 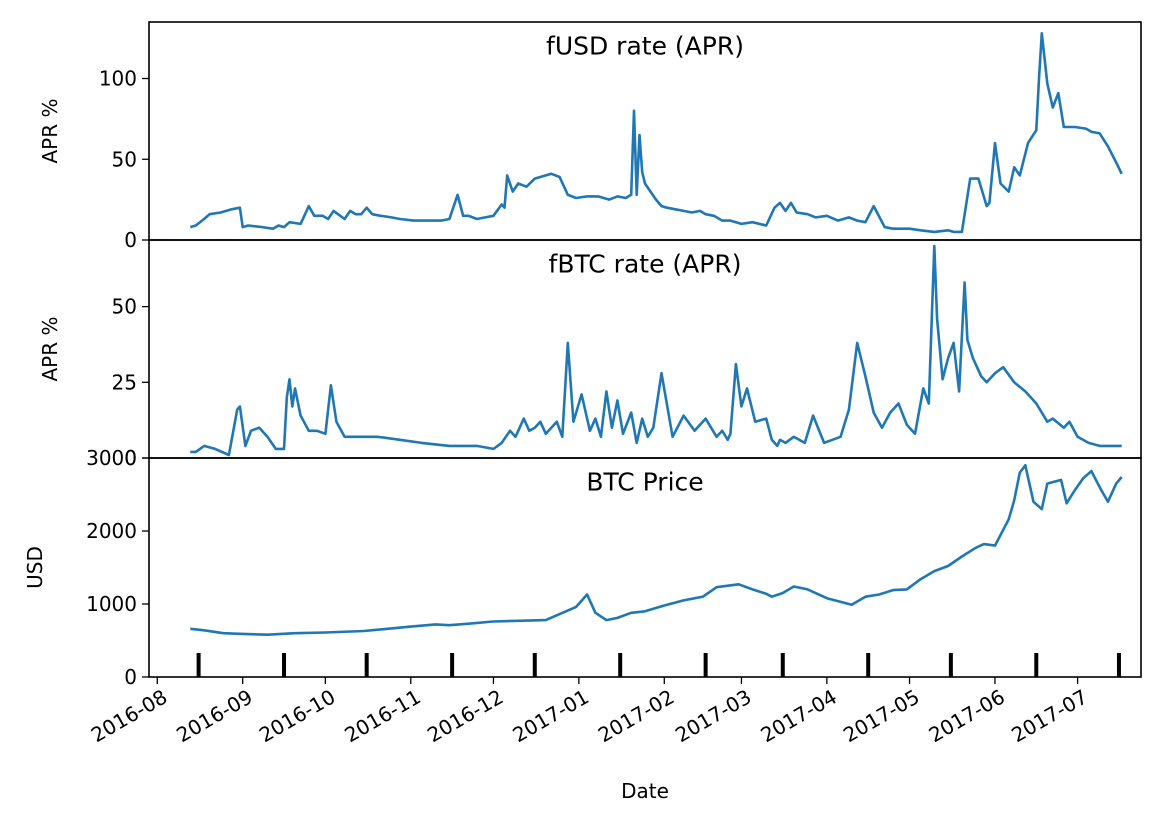 I want to click on xtick-label-5: 2017-01, so click(x=550, y=716).